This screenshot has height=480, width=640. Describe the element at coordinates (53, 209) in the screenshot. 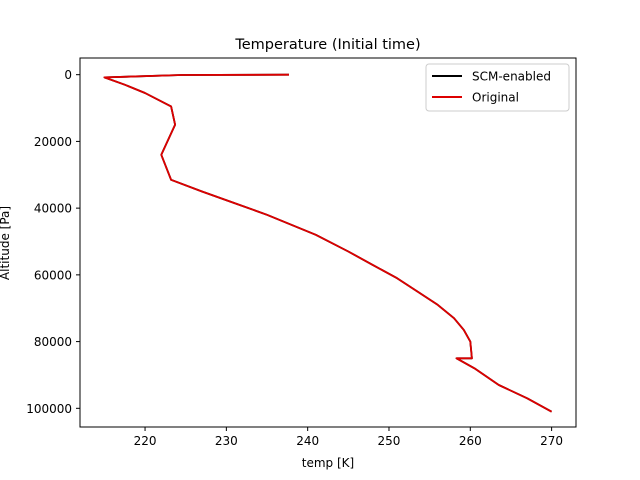

I see `y-tick-label: 40000` at that location.